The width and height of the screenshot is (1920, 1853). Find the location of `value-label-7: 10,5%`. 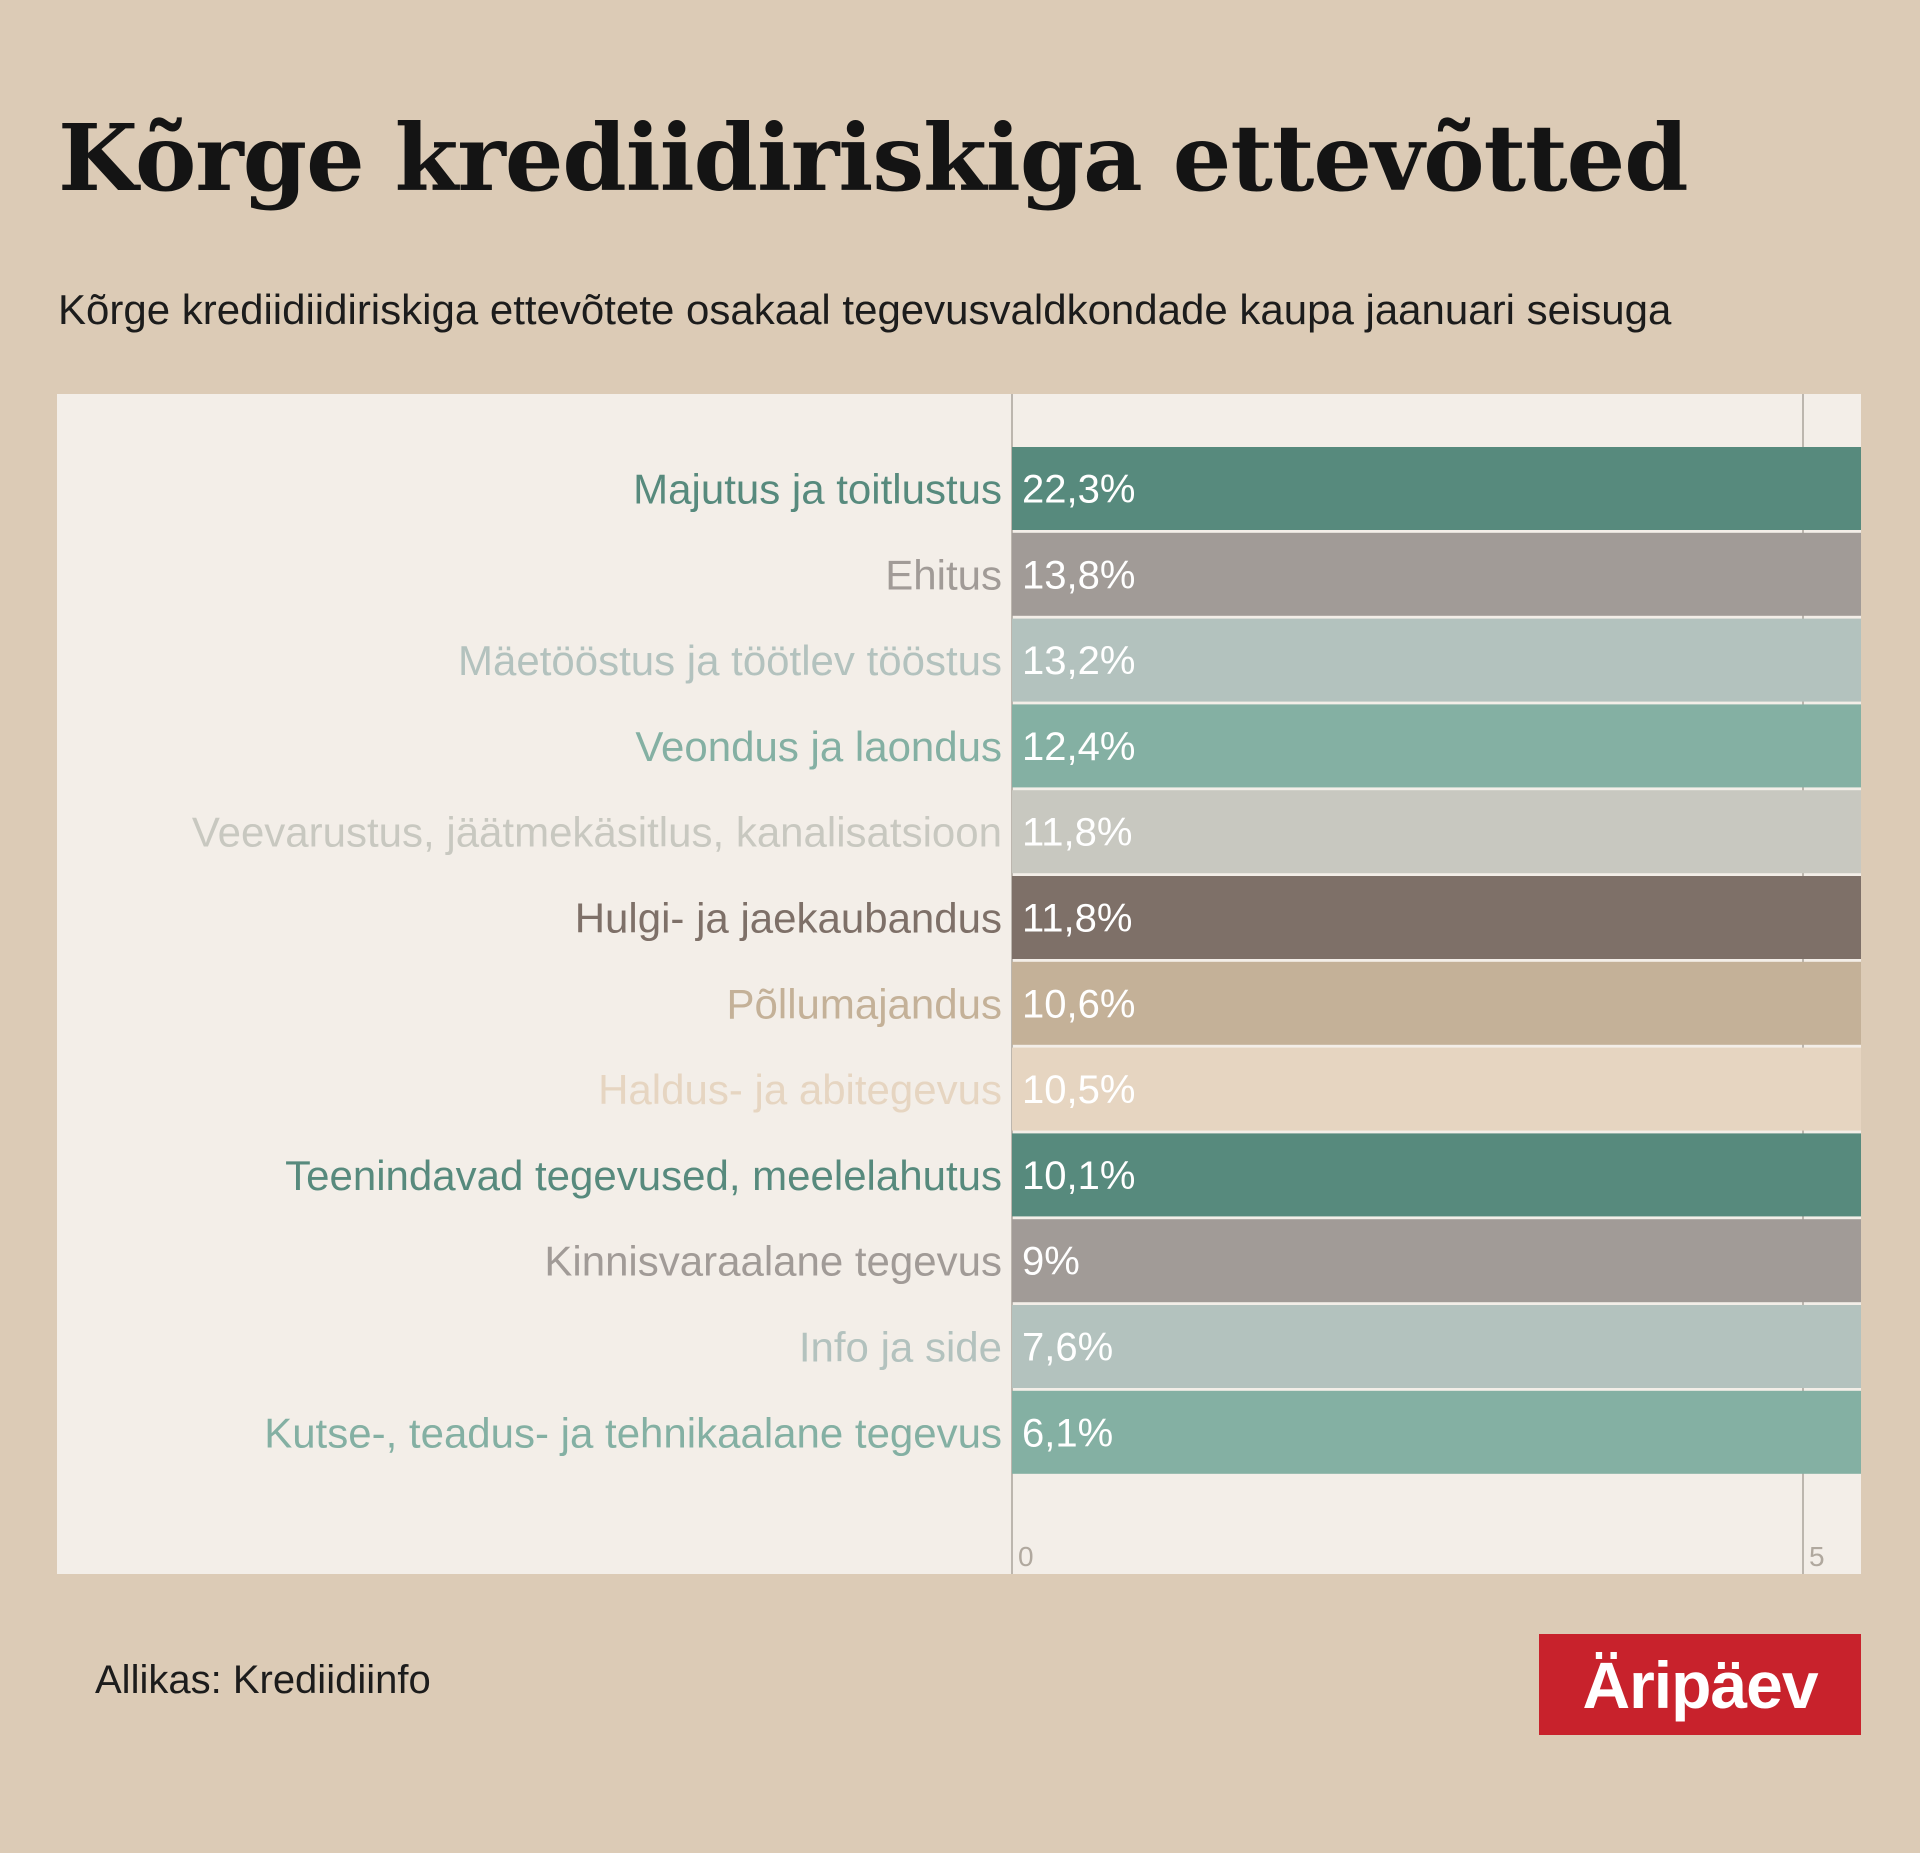

value-label-7: 10,5% is located at coordinates (1078, 1090).